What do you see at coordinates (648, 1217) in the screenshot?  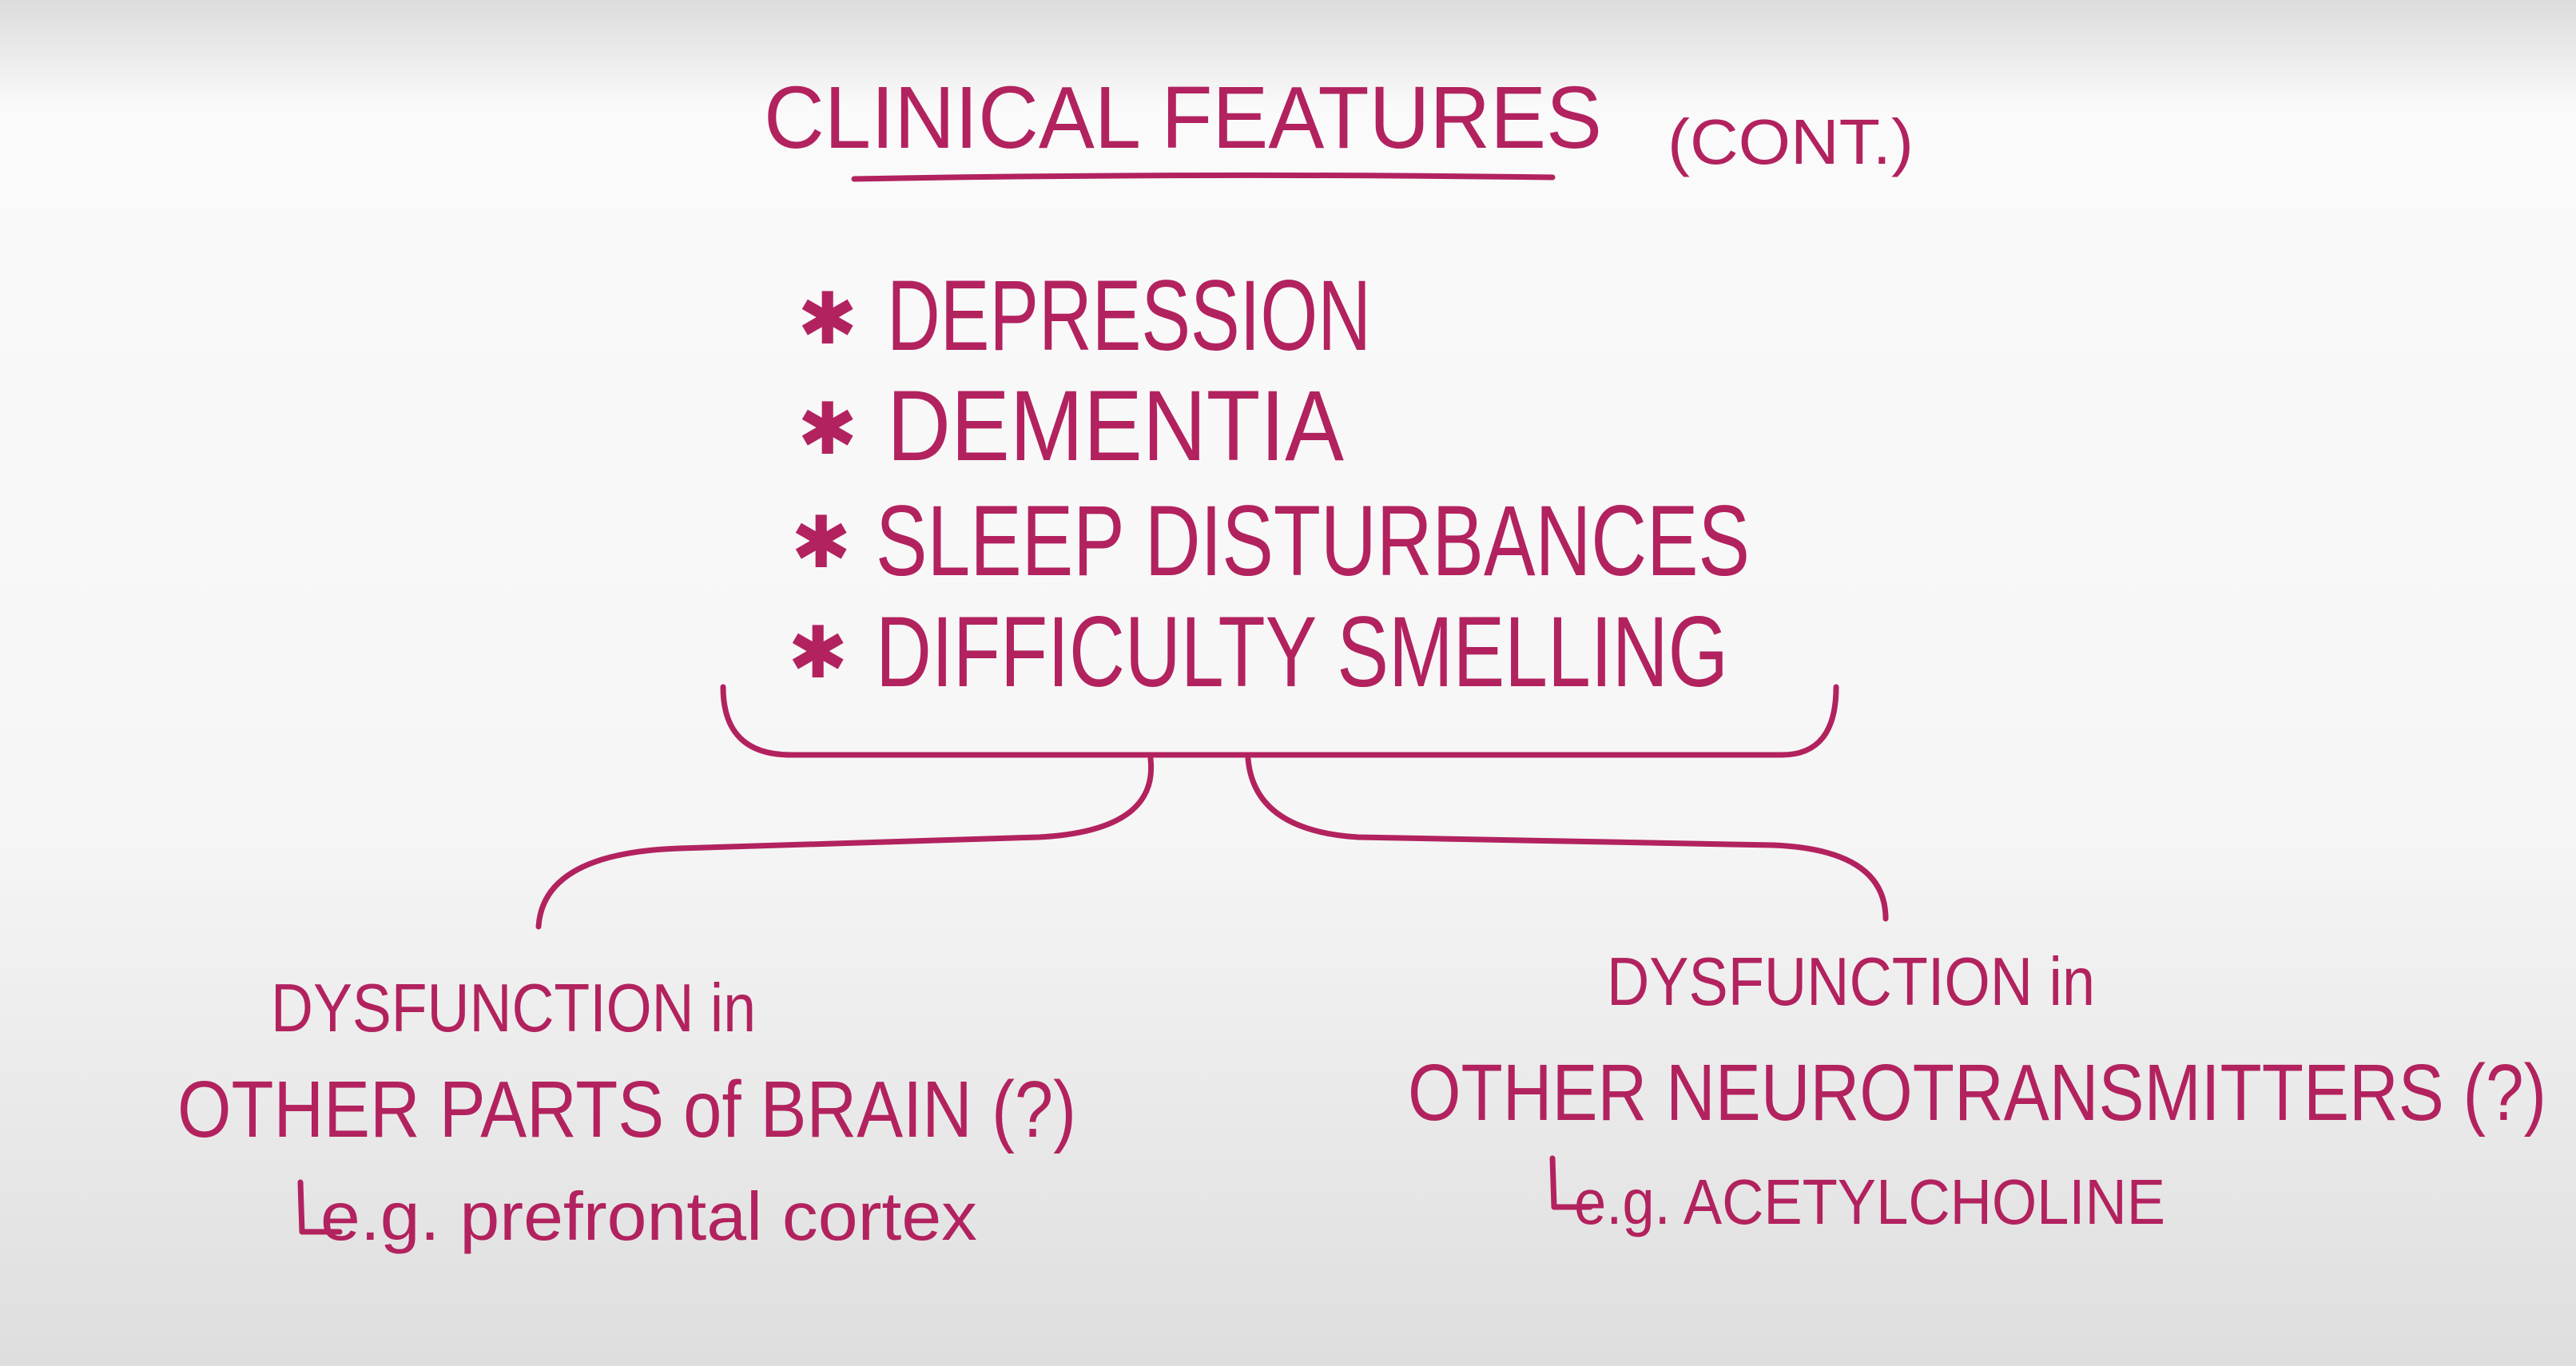 I see `branch-example: e.g. prefrontal cortex` at bounding box center [648, 1217].